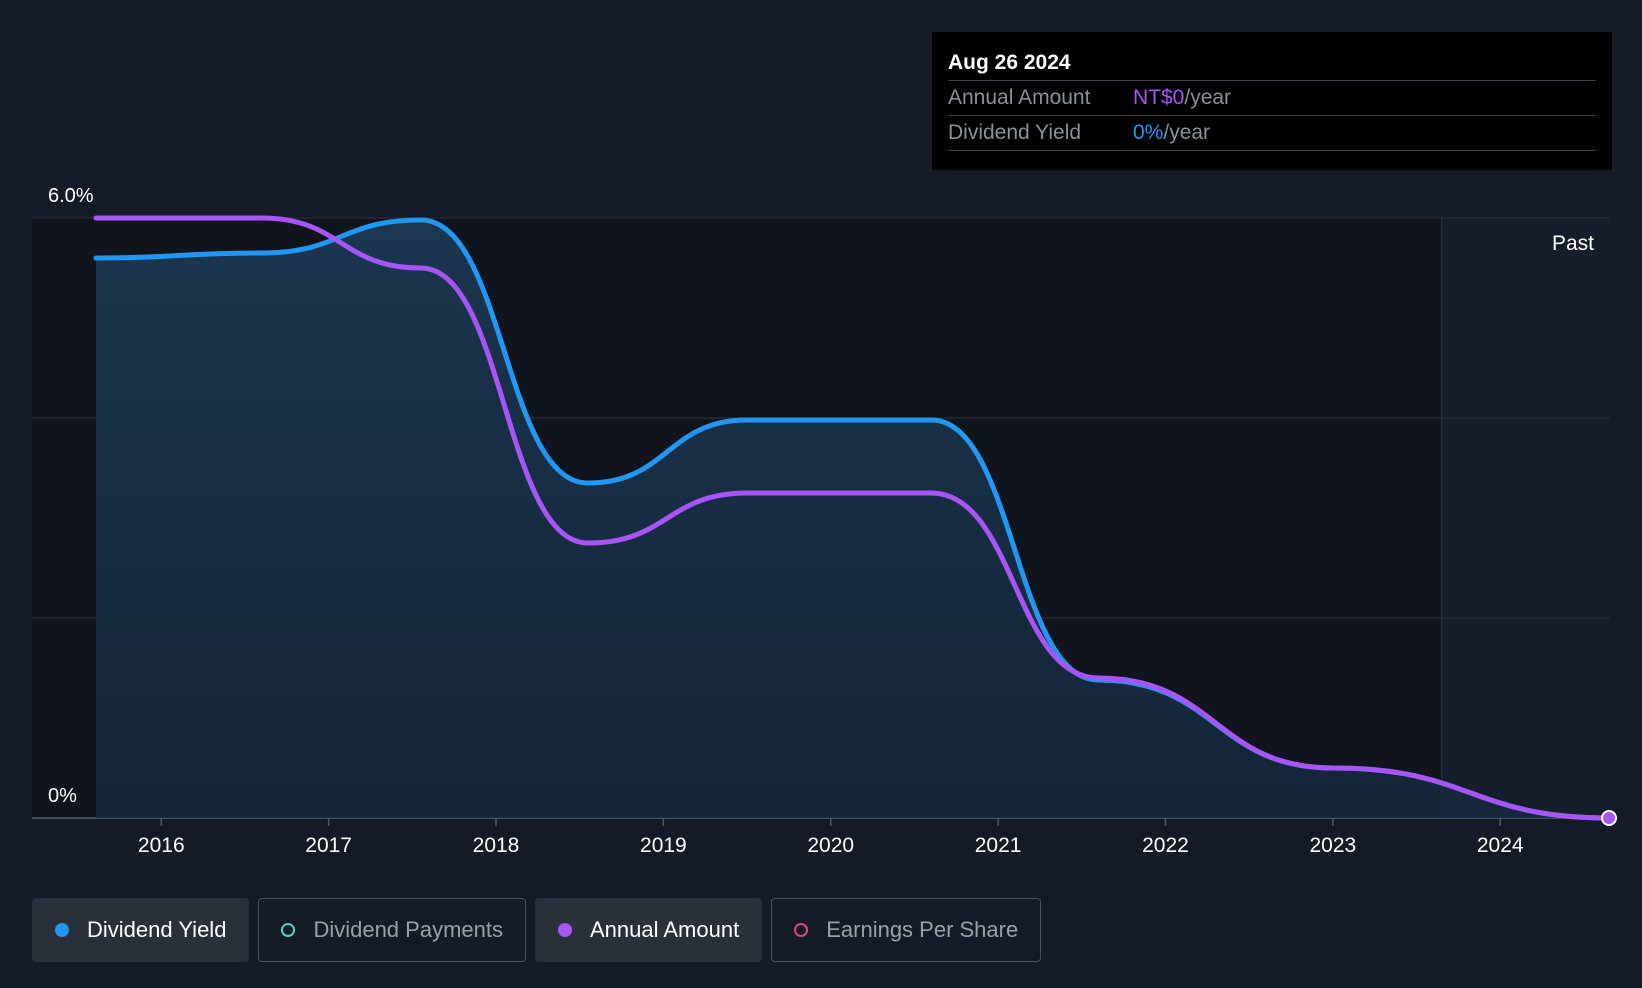 Image resolution: width=1642 pixels, height=988 pixels. What do you see at coordinates (62, 930) in the screenshot?
I see `dividend-yield-dot-icon` at bounding box center [62, 930].